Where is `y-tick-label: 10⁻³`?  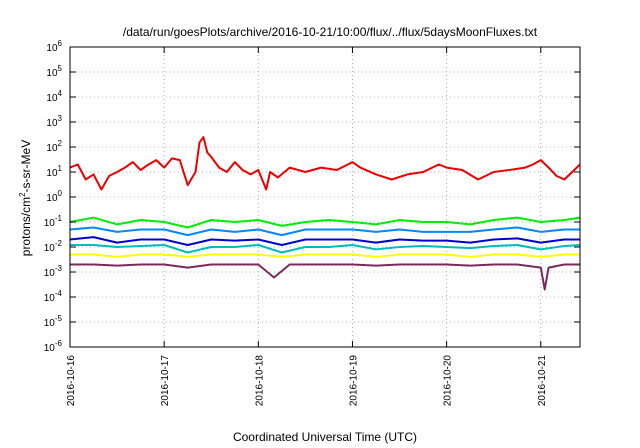 y-tick-label: 10⁻³ is located at coordinates (53, 271).